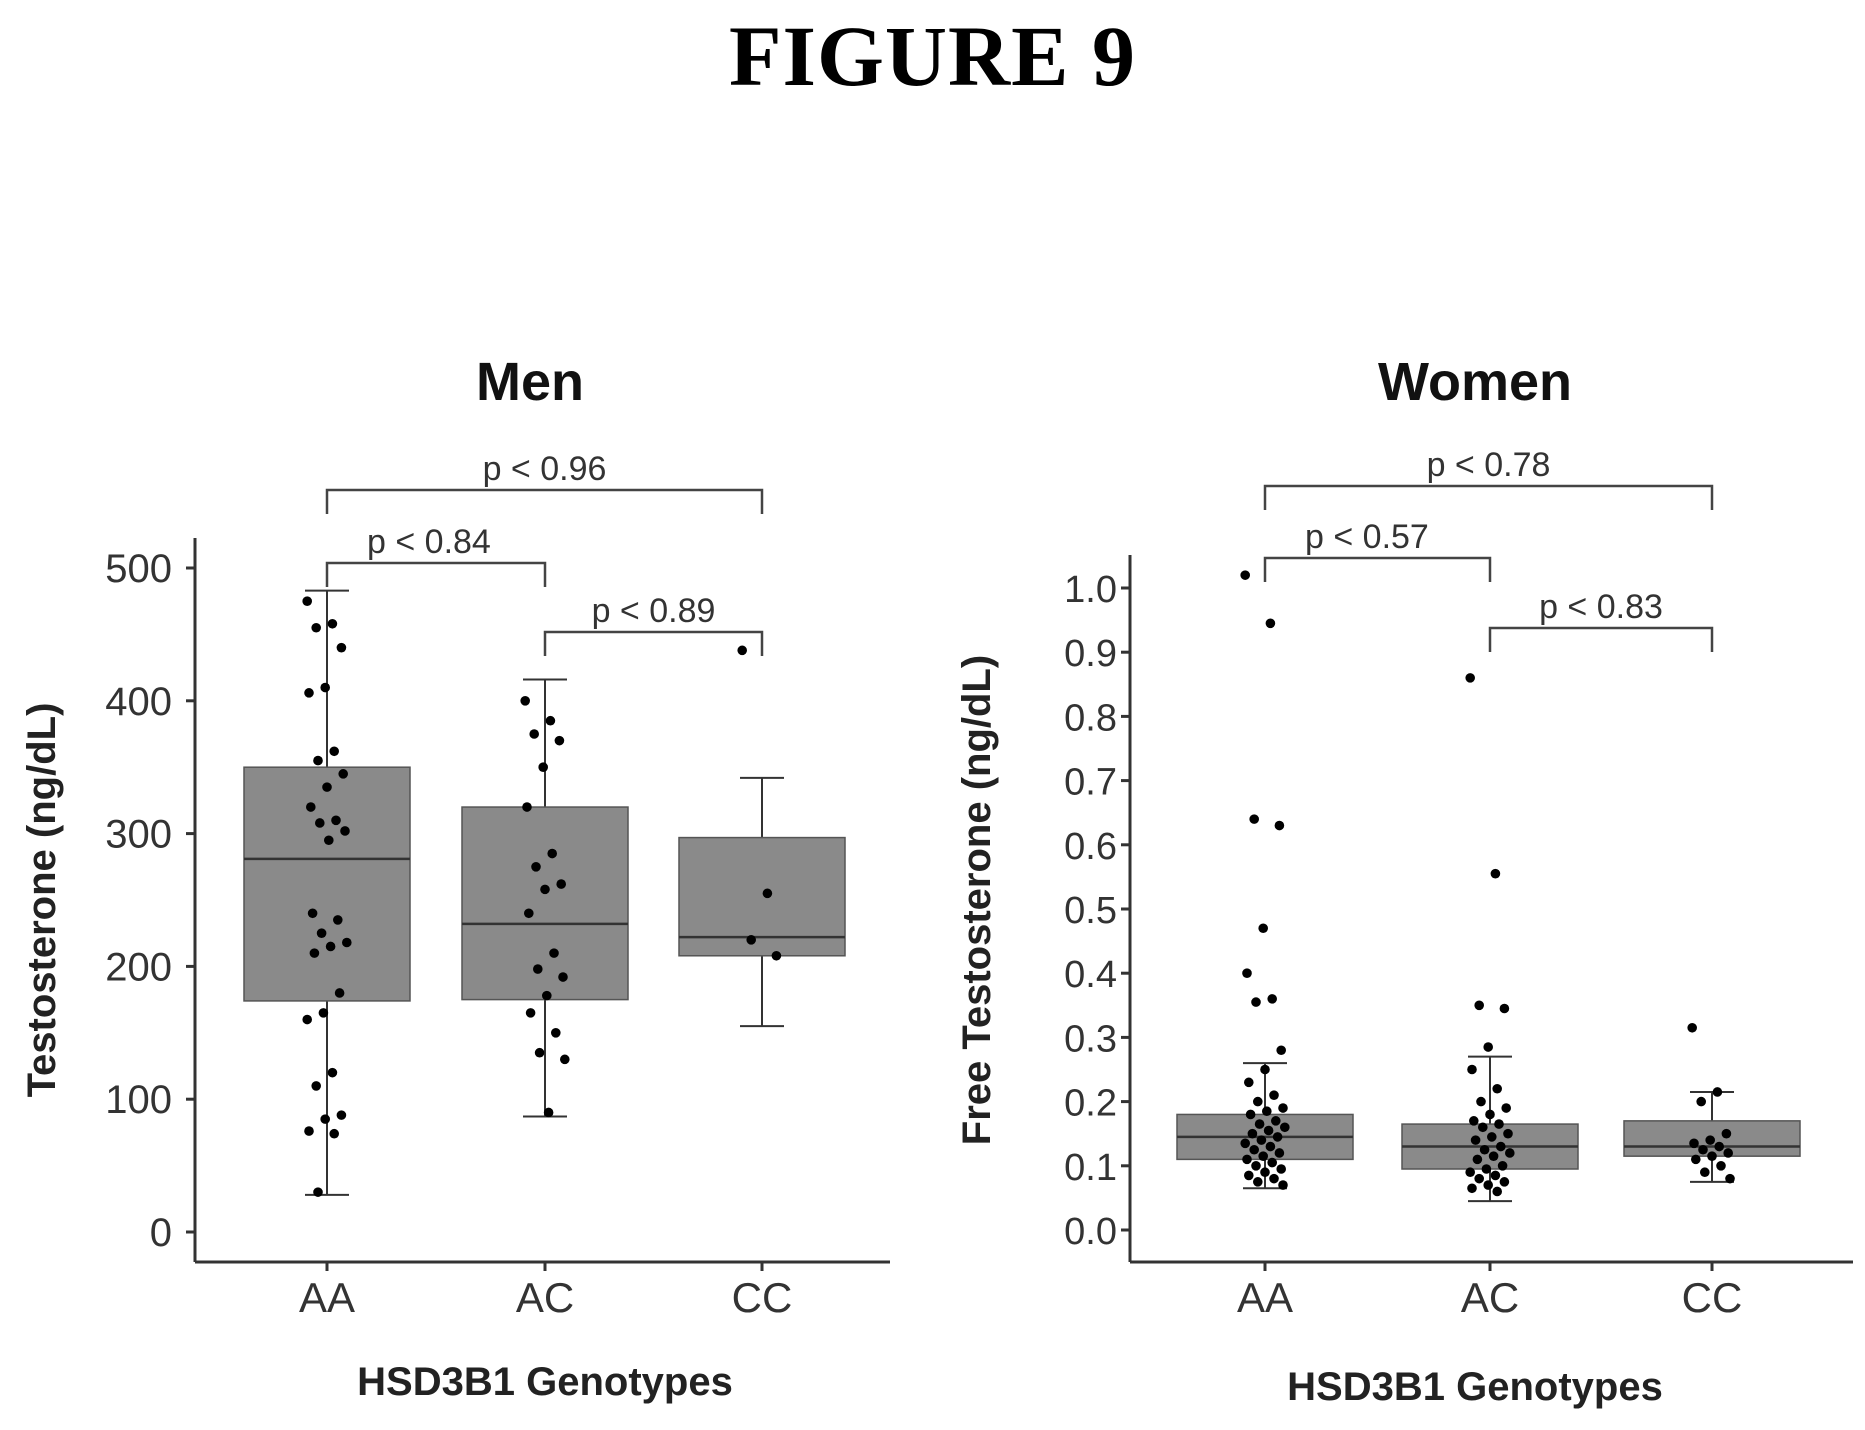 The height and width of the screenshot is (1430, 1865). I want to click on women-x-tick-label: AA, so click(1265, 1297).